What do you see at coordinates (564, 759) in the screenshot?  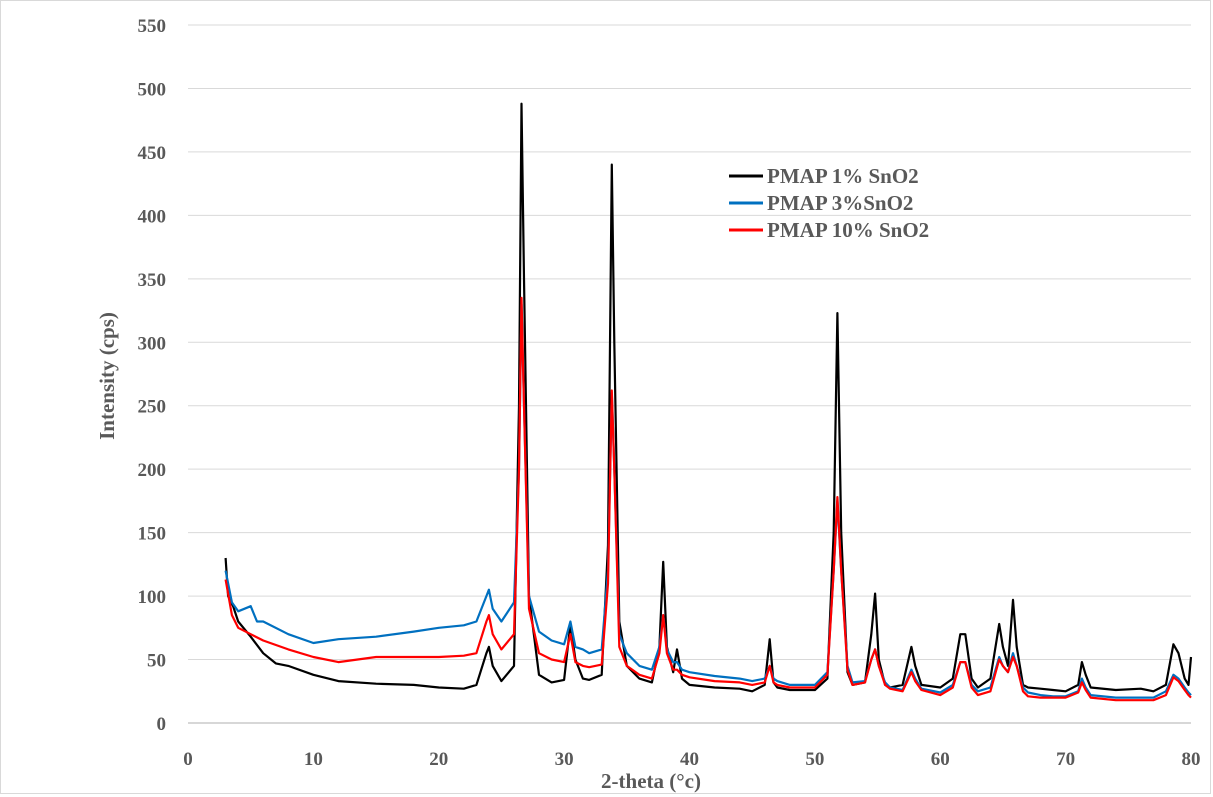 I see `x-tick-label-3: 30` at bounding box center [564, 759].